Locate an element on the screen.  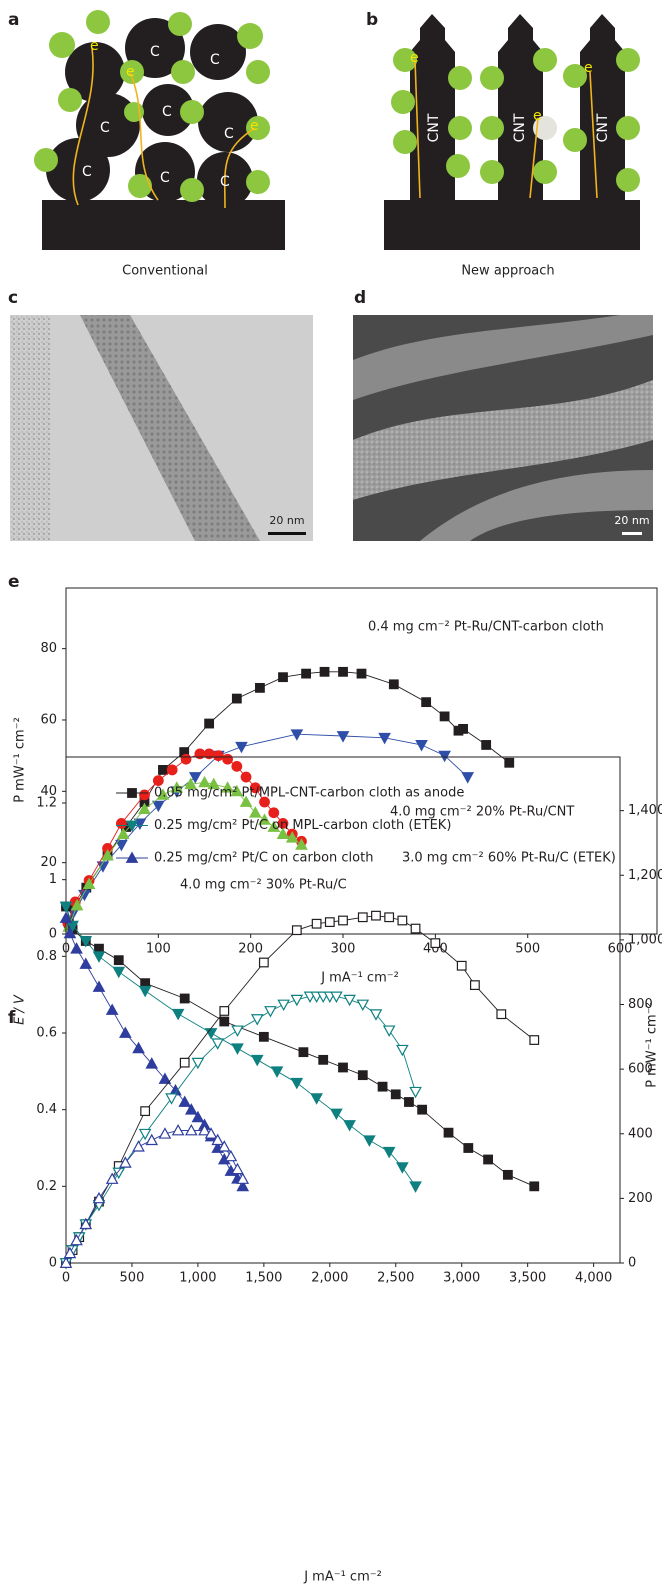
y-tick-label: 80 is located at coordinates (48, 648).